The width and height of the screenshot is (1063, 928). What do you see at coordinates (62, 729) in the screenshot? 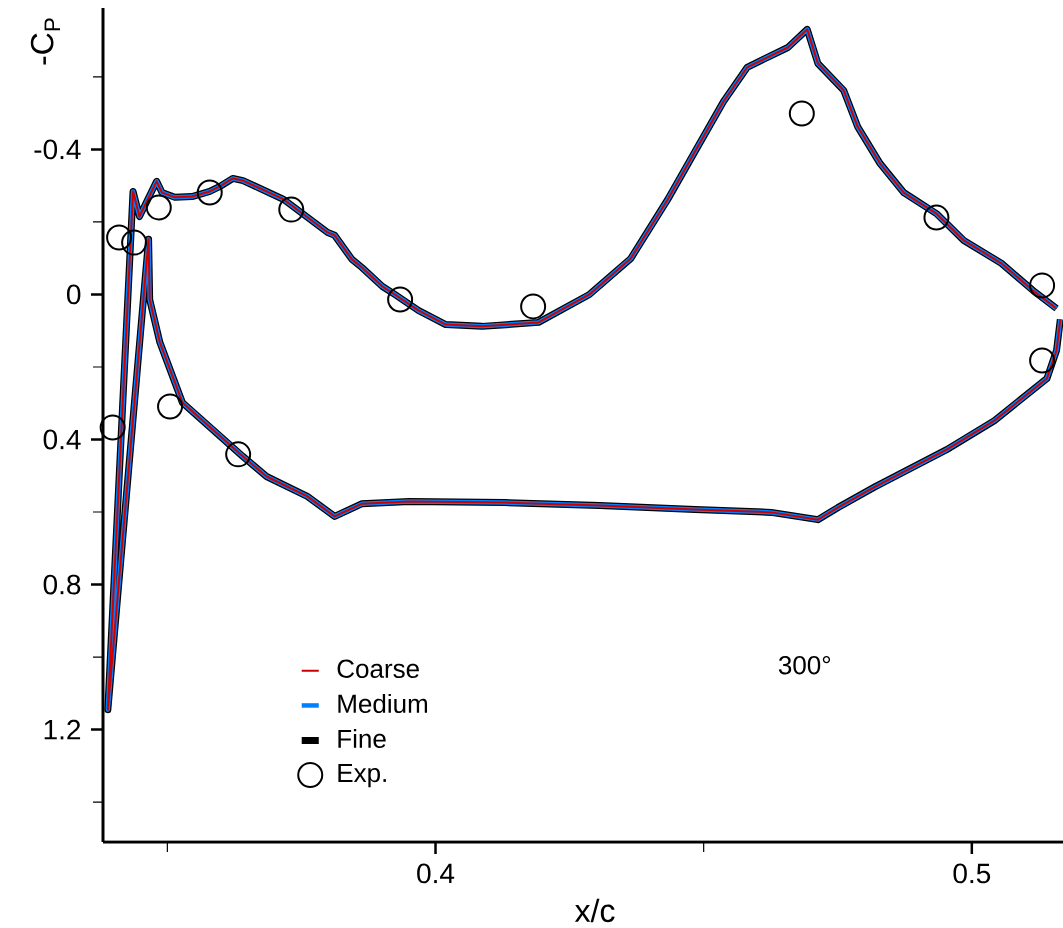
I see `y-tick-label: 1.2` at bounding box center [62, 729].